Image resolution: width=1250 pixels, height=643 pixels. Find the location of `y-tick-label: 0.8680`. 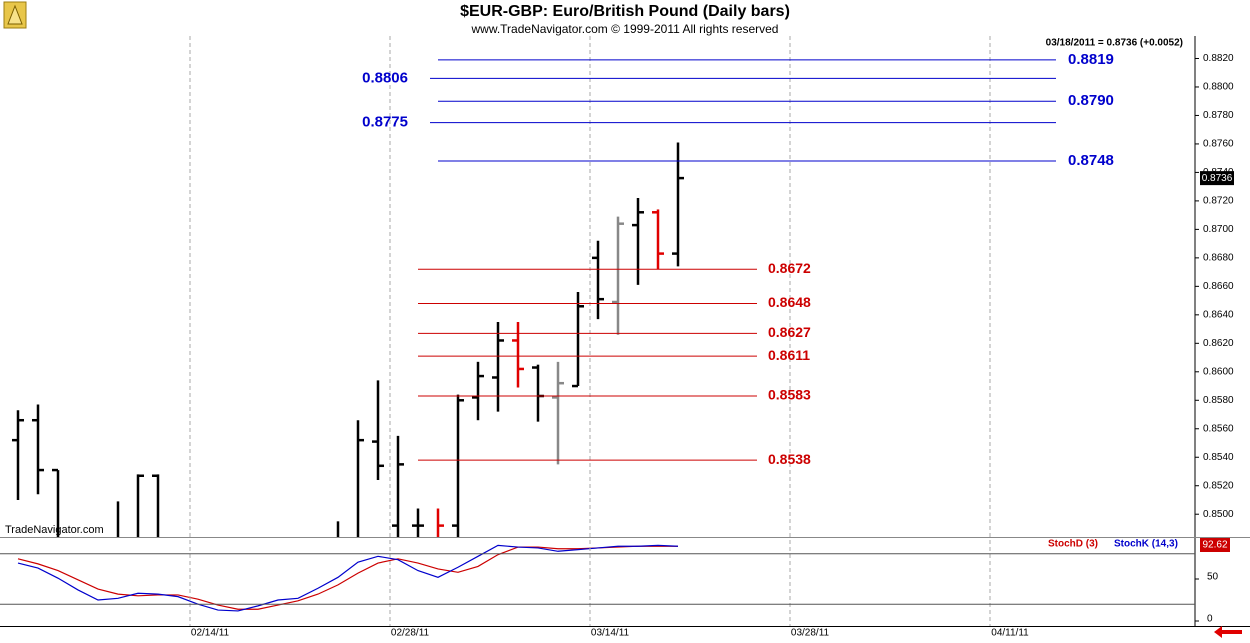

y-tick-label: 0.8680 is located at coordinates (1218, 258).